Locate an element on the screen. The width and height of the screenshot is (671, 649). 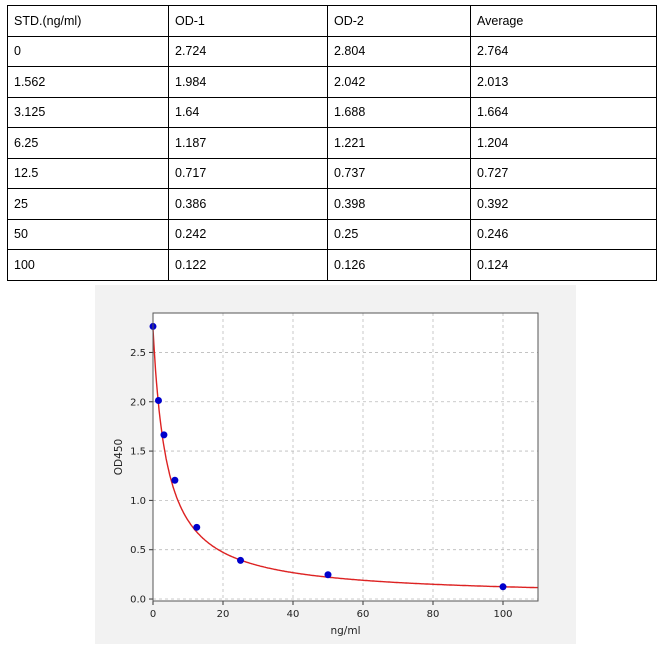
table-cell: 1.562 is located at coordinates (88, 82).